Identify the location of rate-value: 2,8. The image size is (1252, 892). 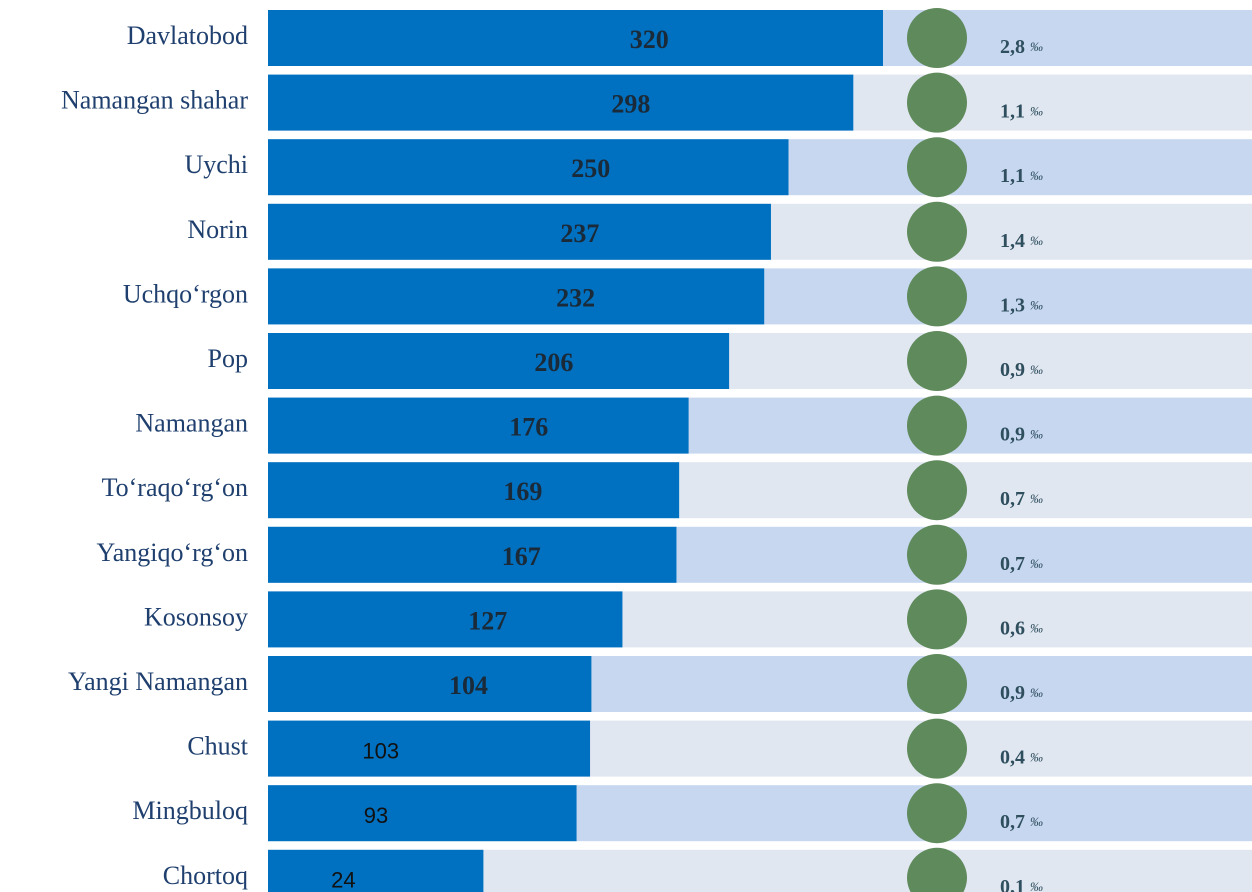
(1012, 47).